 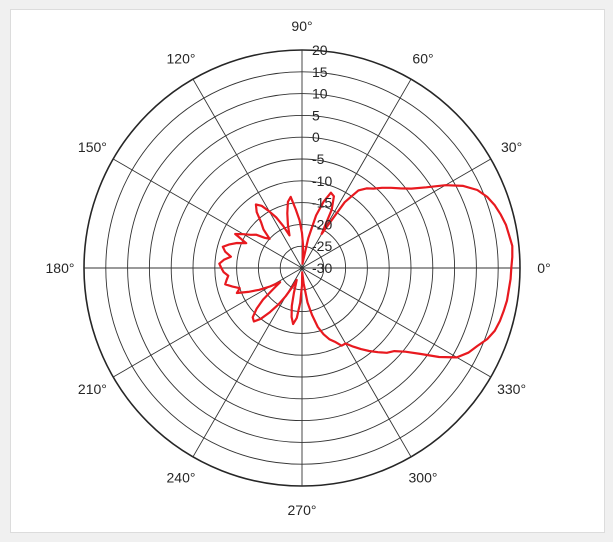 What do you see at coordinates (60, 268) in the screenshot?
I see `angle-tick-label: 180°` at bounding box center [60, 268].